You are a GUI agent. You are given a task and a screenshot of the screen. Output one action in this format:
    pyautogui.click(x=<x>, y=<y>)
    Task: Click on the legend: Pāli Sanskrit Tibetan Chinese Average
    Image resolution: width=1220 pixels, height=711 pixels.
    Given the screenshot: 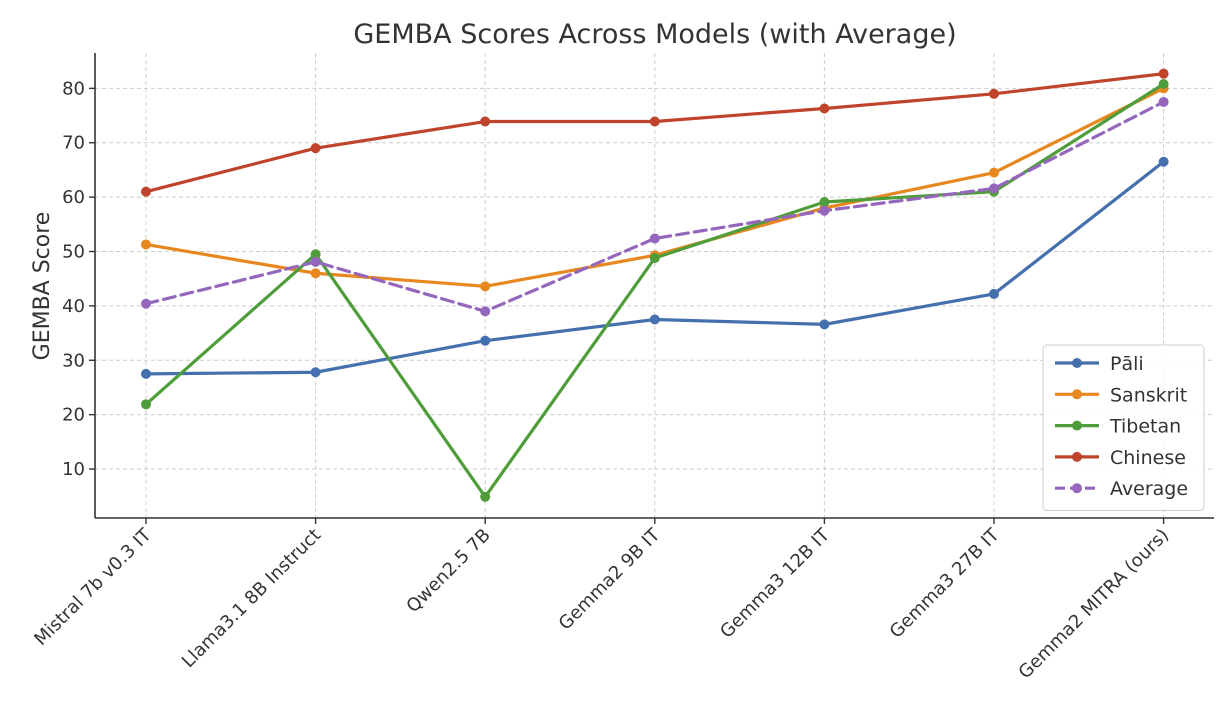 What is the action you would take?
    pyautogui.click(x=1123, y=427)
    